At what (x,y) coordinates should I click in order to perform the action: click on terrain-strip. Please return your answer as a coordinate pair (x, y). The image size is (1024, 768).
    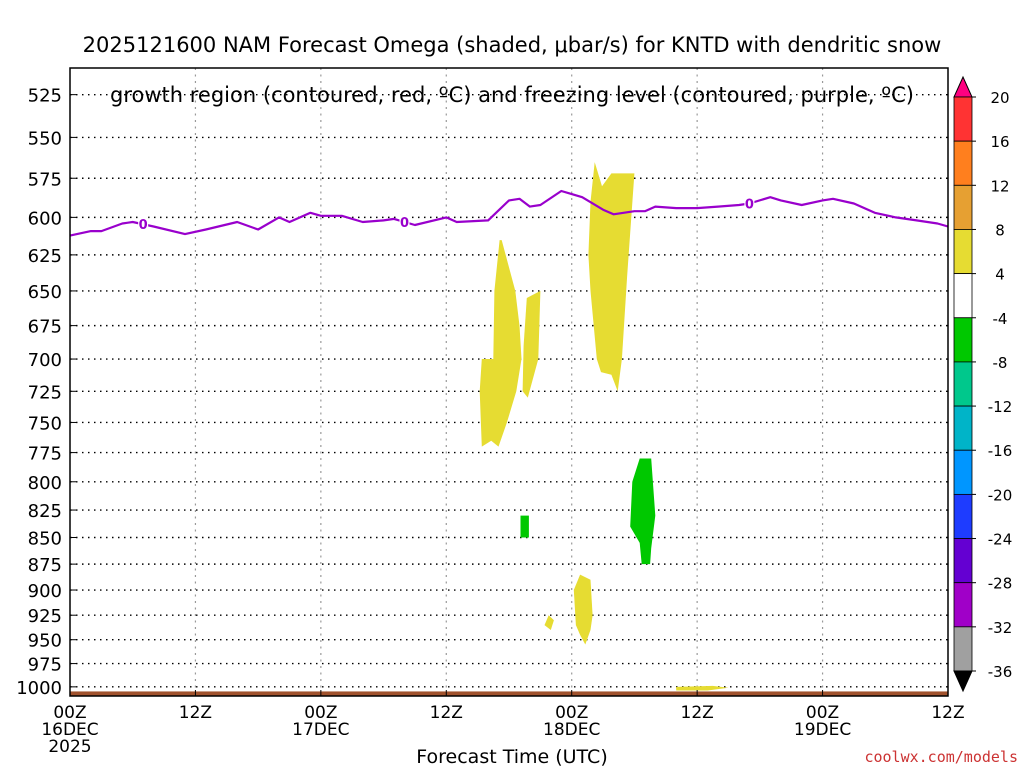
    Looking at the image, I should click on (509, 693).